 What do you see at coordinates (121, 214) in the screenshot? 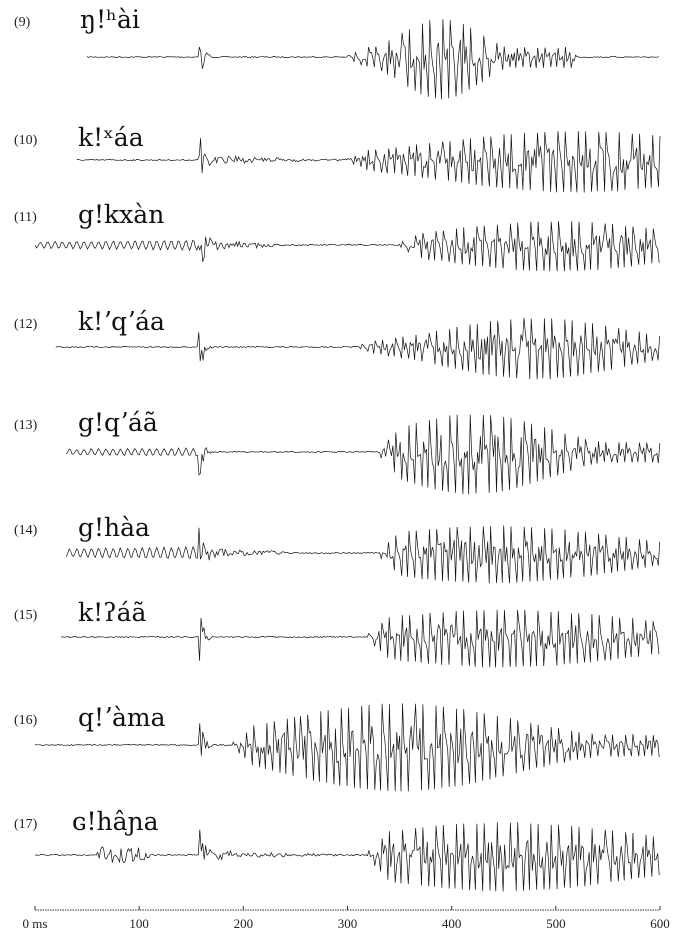
I see `example-word: g!kxàn` at bounding box center [121, 214].